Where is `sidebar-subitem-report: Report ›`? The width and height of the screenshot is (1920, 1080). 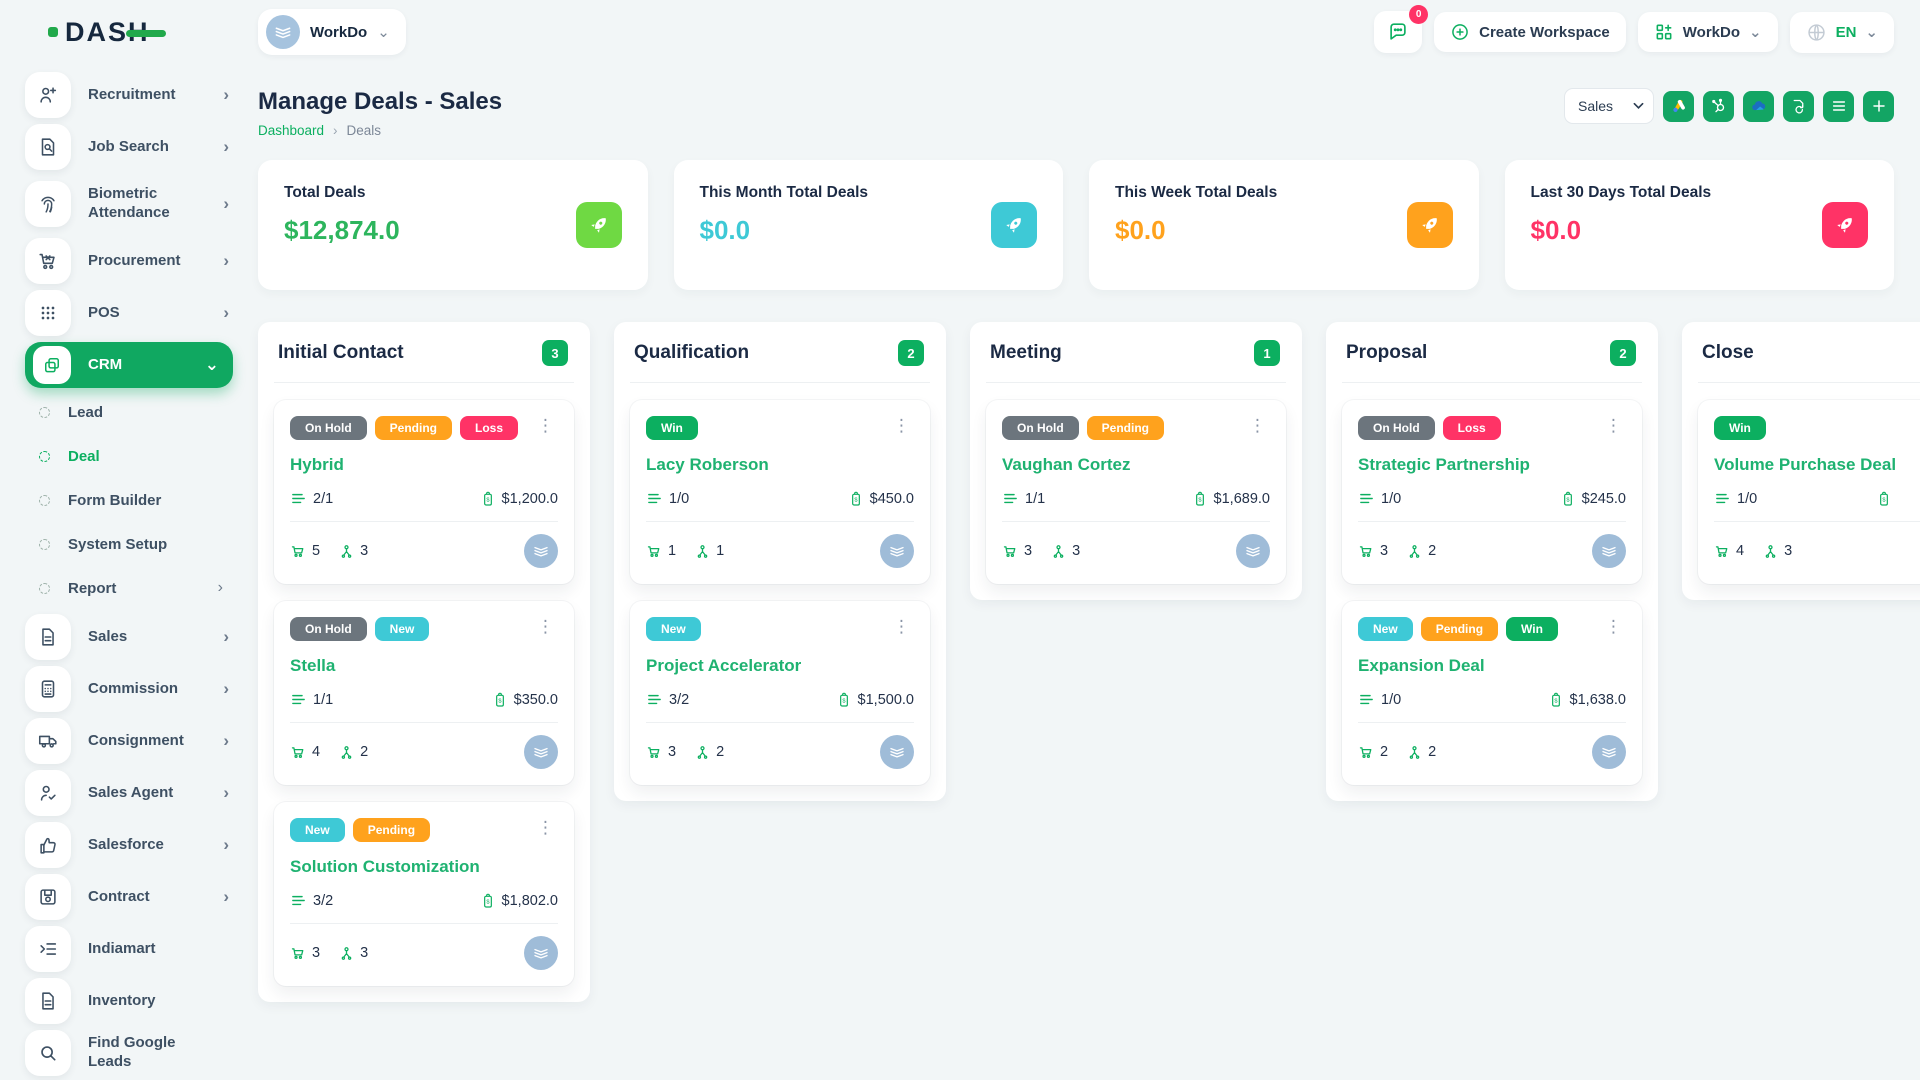
sidebar-subitem-report: Report › is located at coordinates (136, 588).